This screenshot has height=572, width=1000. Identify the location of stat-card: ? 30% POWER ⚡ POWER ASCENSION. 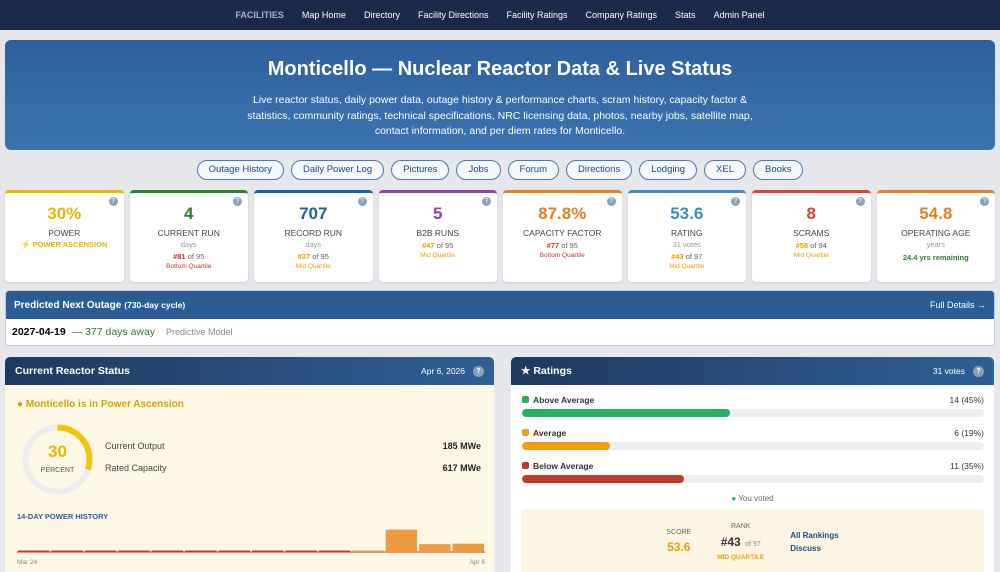
(64, 236).